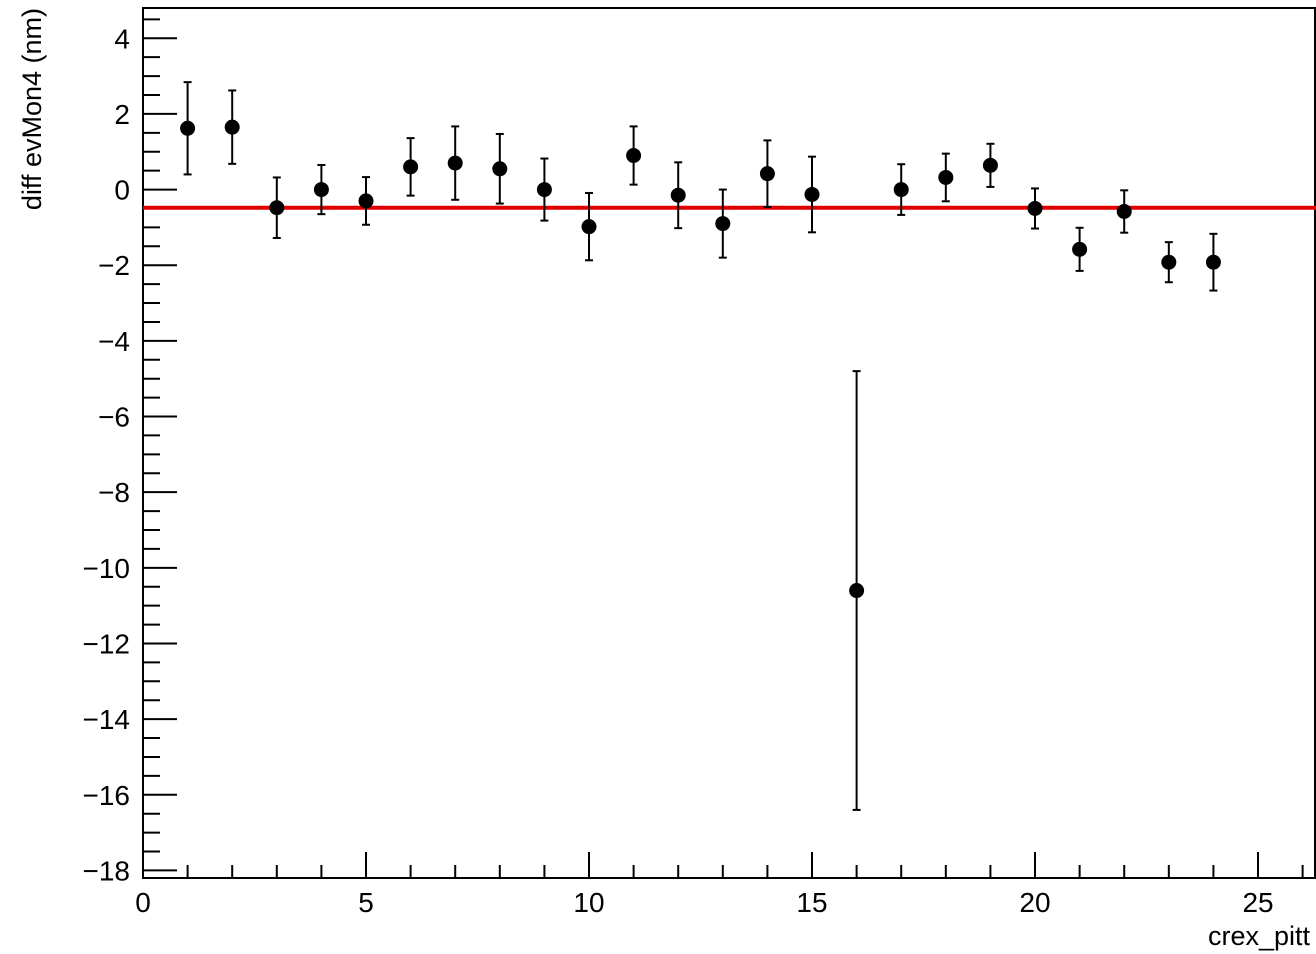 This screenshot has width=1316, height=954. I want to click on y-tick-label: 0, so click(122, 190).